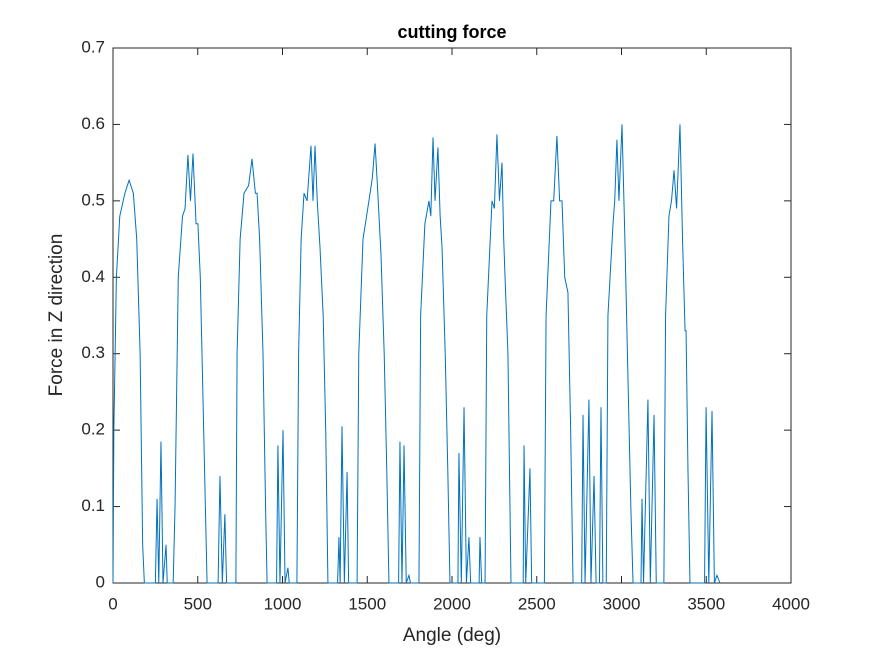 The image size is (875, 661). I want to click on y-tick-label: 0.3, so click(93, 352).